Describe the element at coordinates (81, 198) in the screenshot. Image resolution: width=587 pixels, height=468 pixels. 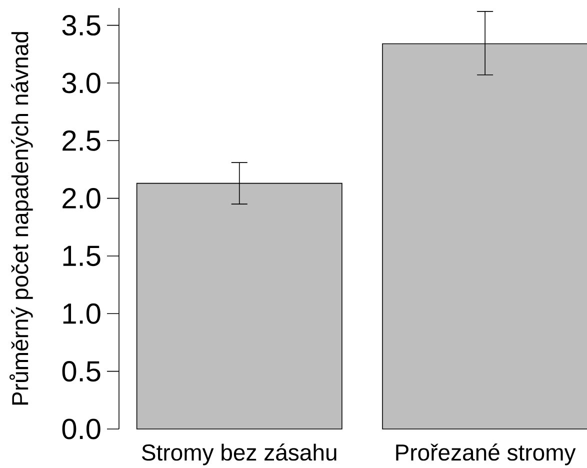
I see `y-tick-label: 2.0` at that location.